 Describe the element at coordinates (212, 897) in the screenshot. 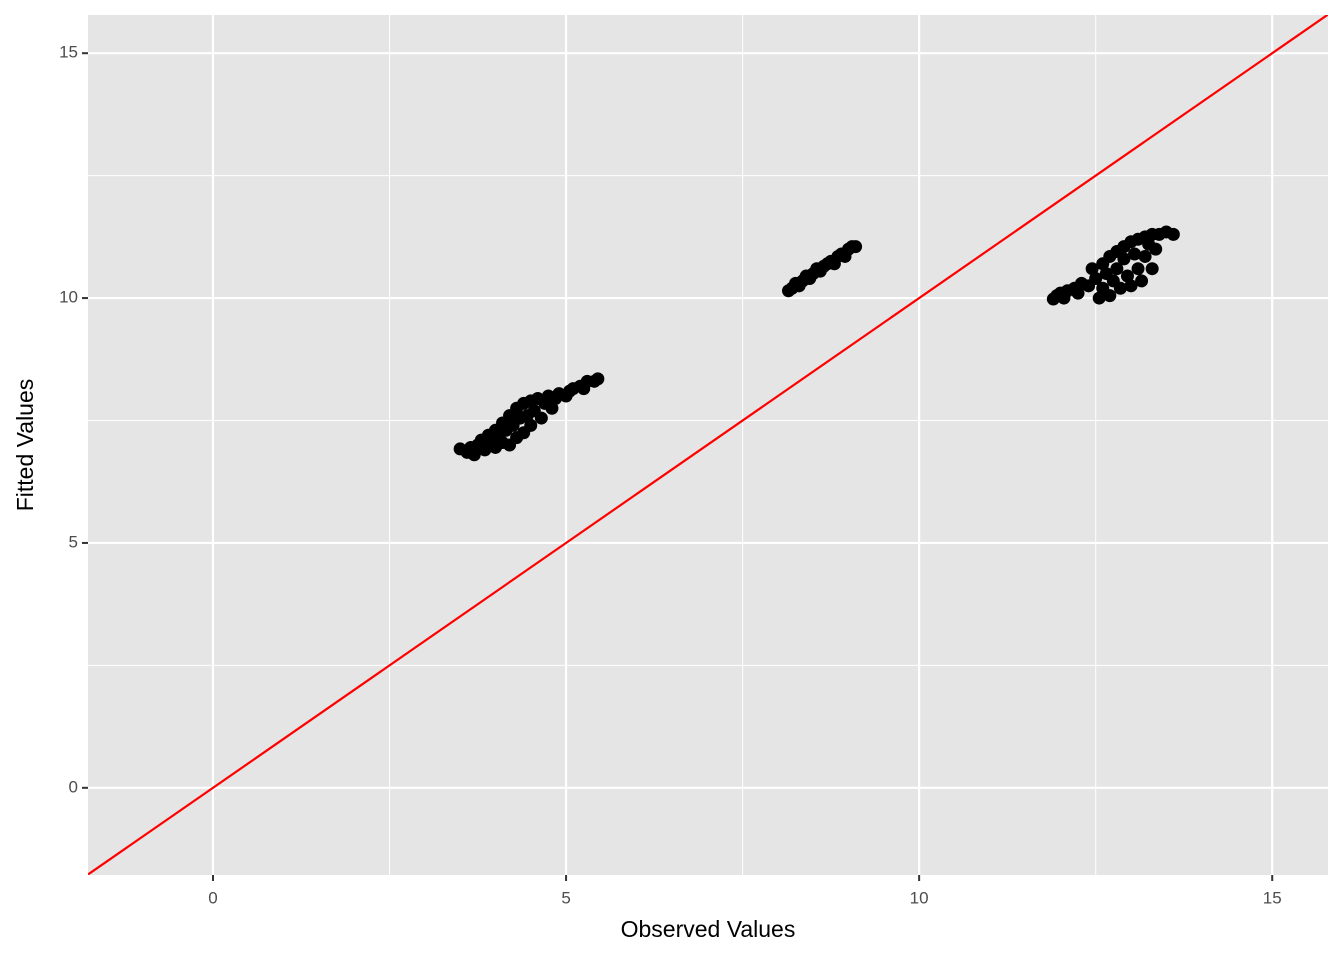

I see `x-tick-label: 0` at that location.